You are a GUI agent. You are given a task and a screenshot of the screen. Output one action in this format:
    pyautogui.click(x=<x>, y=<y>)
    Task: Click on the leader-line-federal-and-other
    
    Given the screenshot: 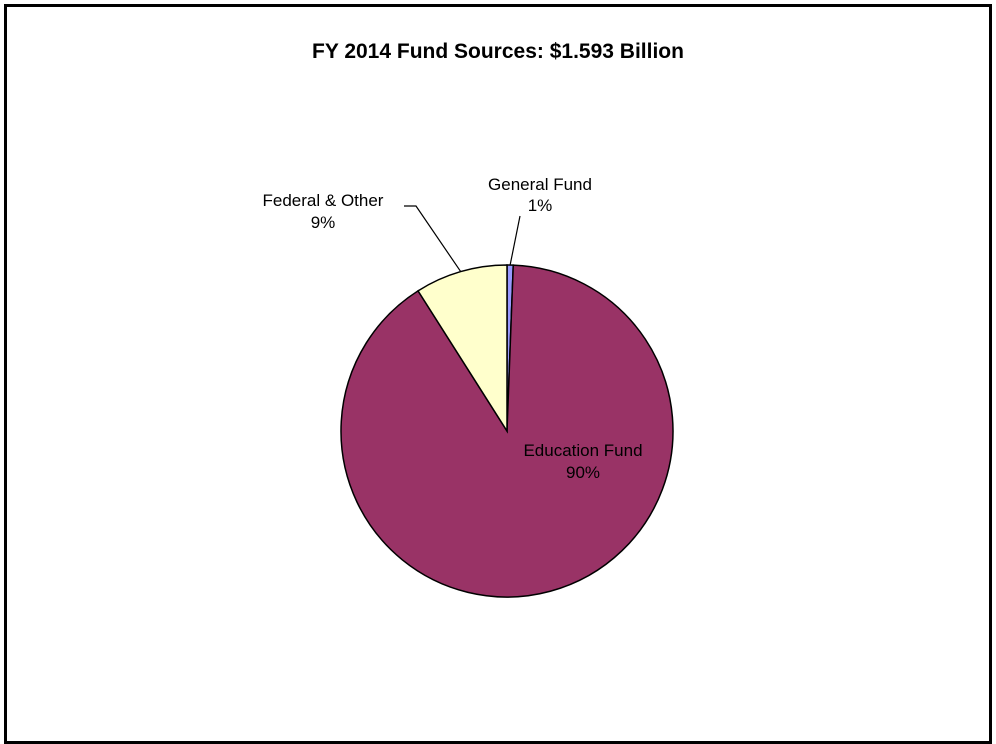 What is the action you would take?
    pyautogui.click(x=433, y=238)
    